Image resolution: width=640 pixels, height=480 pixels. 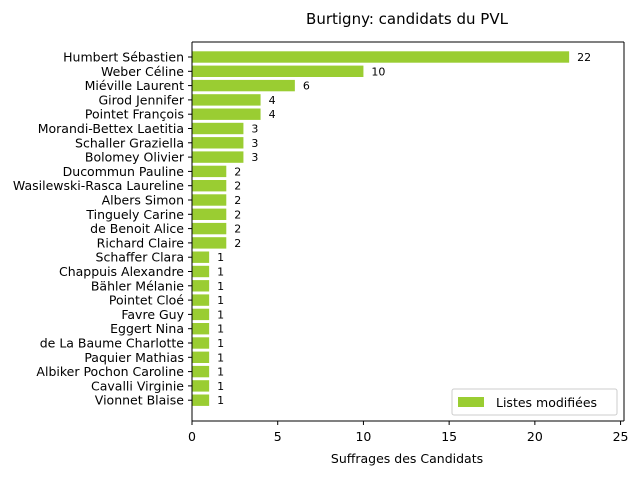 I want to click on y-tick-label: Eggert Nina, so click(x=147, y=328).